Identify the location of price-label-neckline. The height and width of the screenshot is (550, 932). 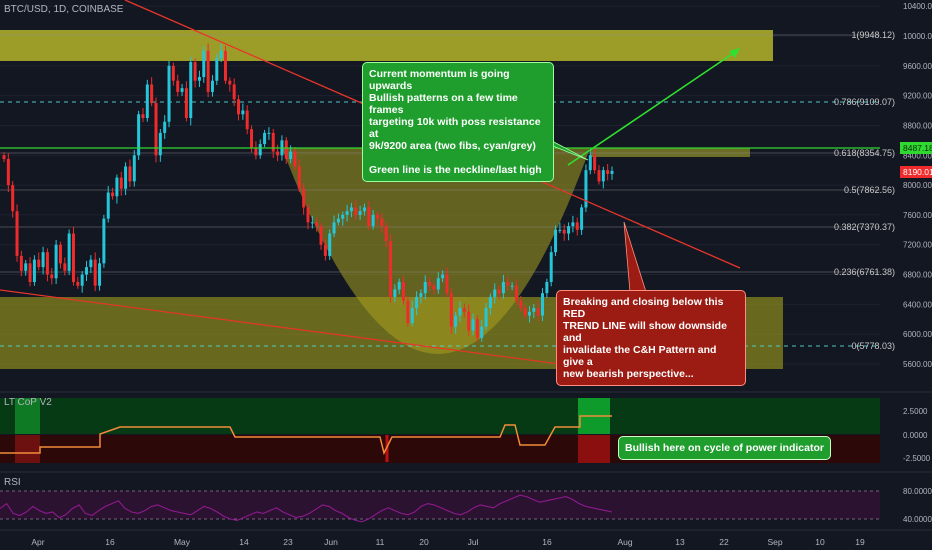
(916, 148).